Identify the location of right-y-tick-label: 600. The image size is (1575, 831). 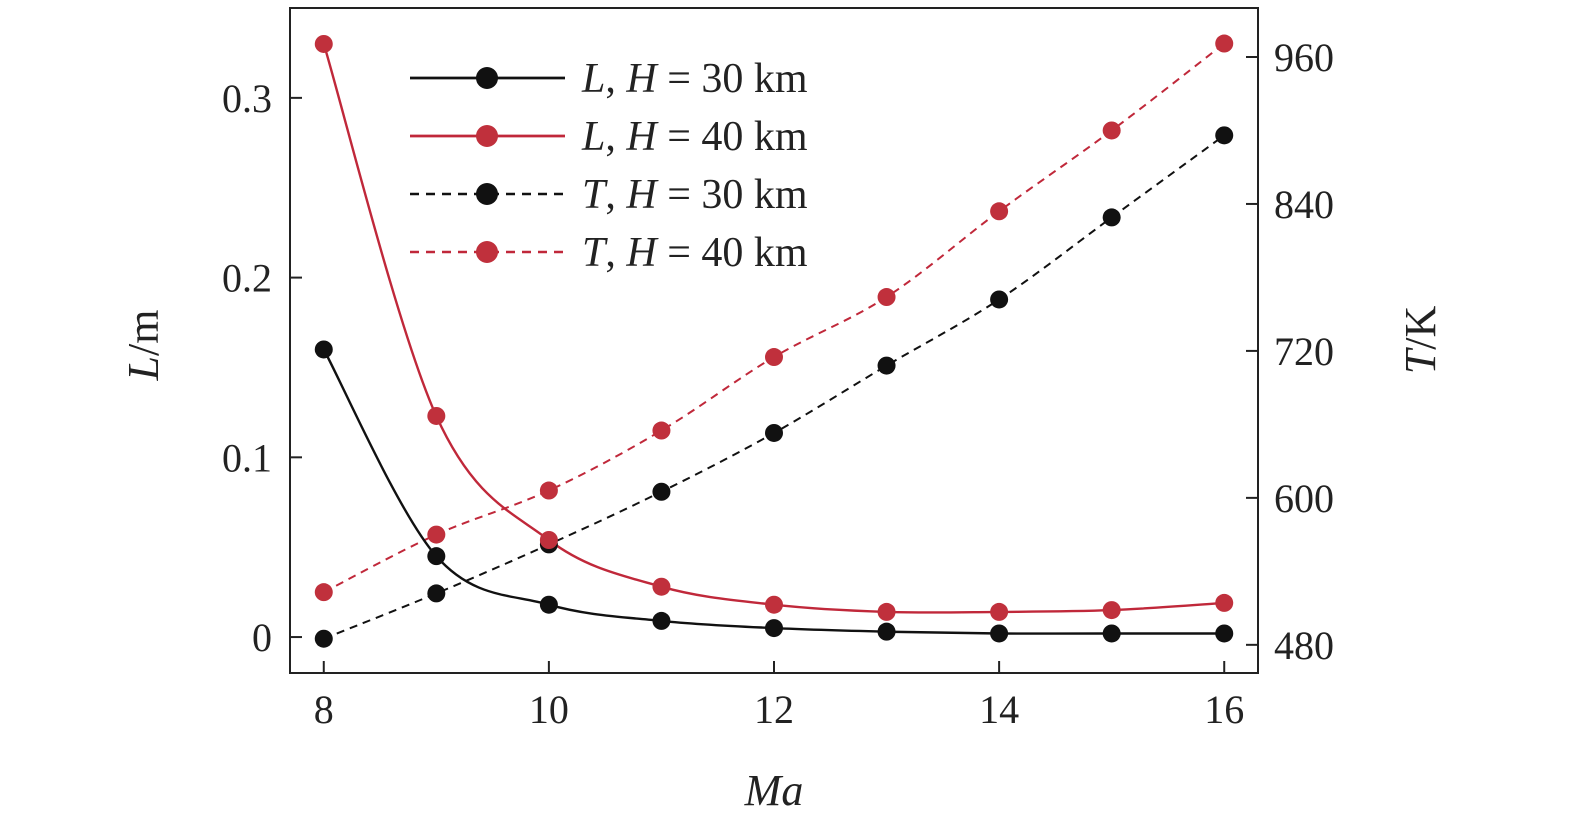
(1304, 498).